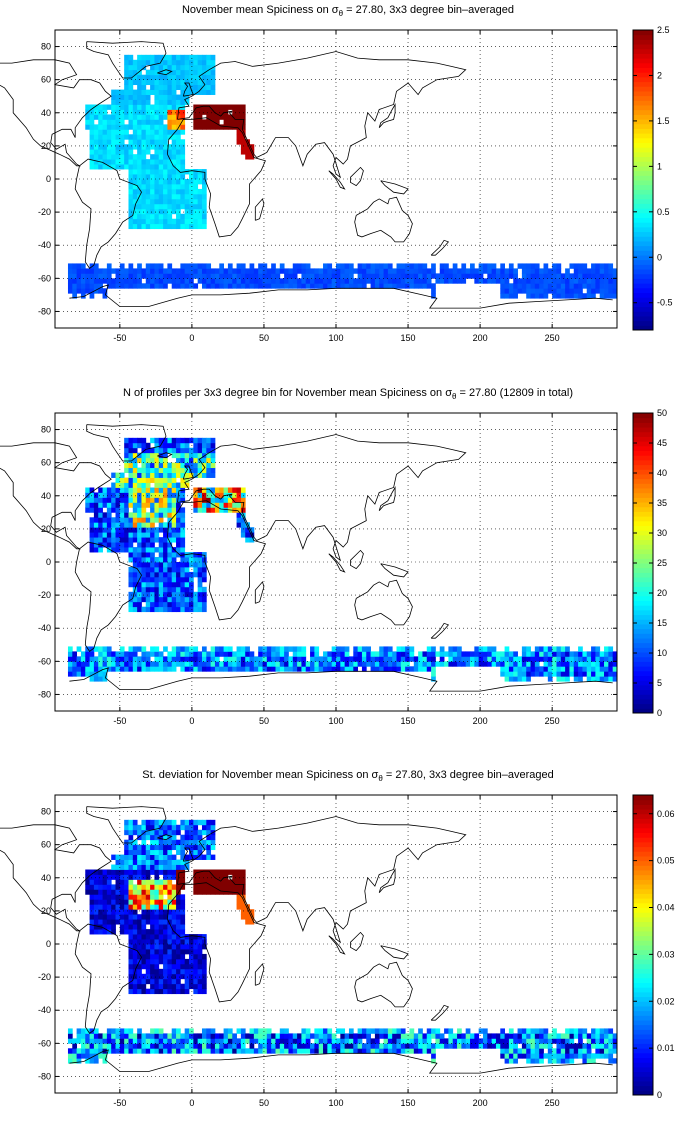 The image size is (696, 1145). What do you see at coordinates (659, 683) in the screenshot?
I see `colorbar-tick-label: 5` at bounding box center [659, 683].